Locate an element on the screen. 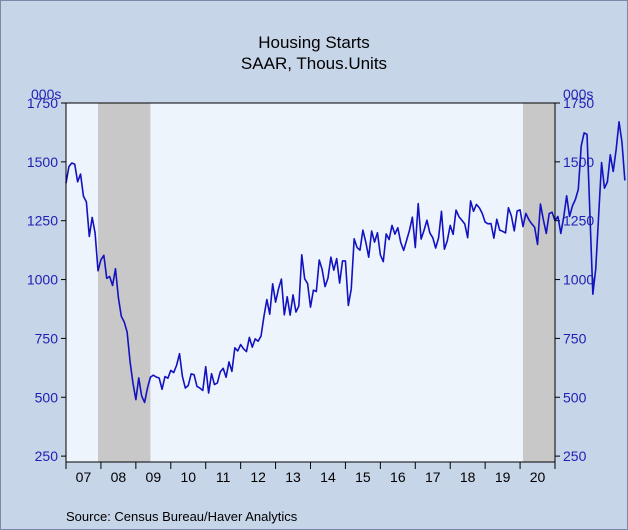 This screenshot has height=530, width=628. y-tick-label-right: 1750 is located at coordinates (578, 103).